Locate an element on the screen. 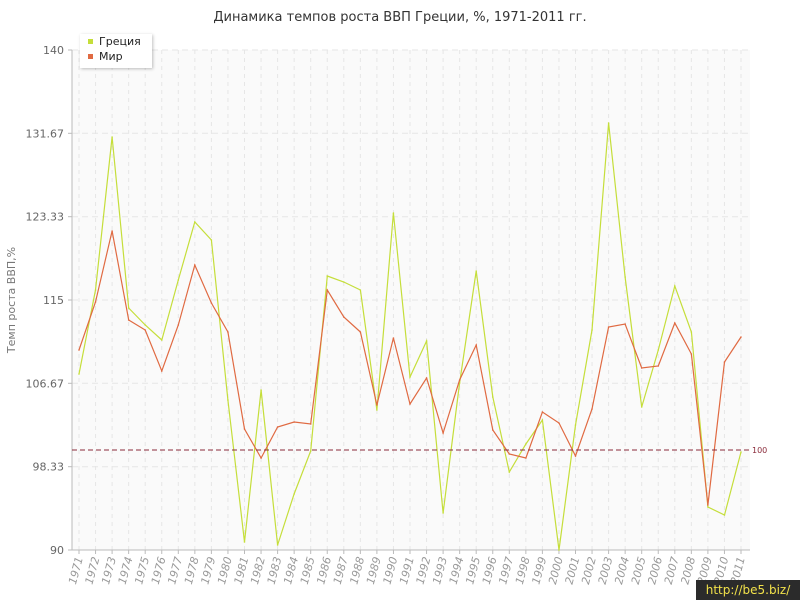 This screenshot has height=600, width=800. y-tick-label: 106.67 is located at coordinates (45, 383).